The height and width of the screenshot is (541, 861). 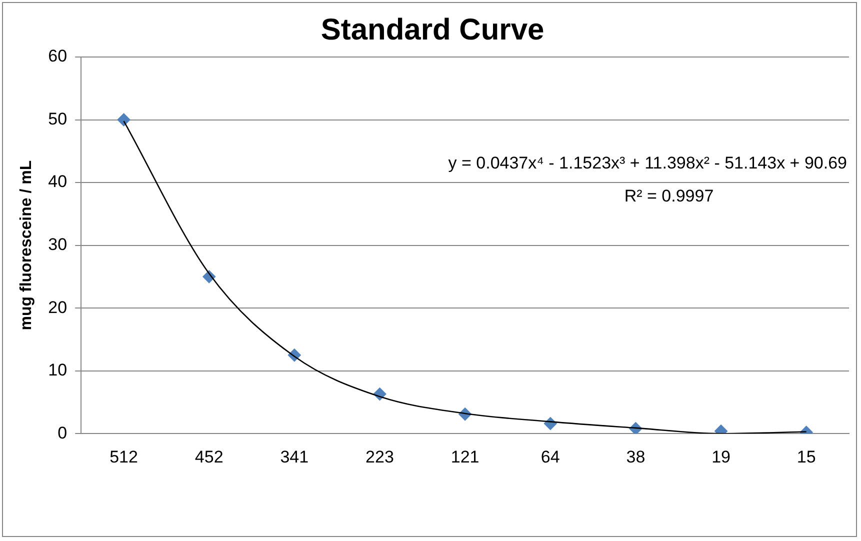 I want to click on y-tick-label: 40, so click(x=58, y=182).